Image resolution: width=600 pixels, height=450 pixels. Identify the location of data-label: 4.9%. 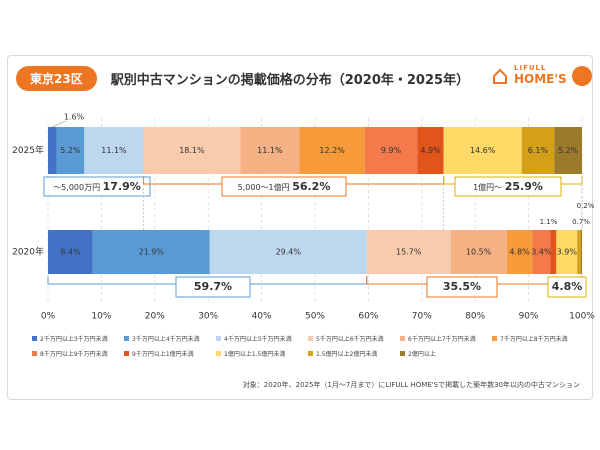
(430, 150).